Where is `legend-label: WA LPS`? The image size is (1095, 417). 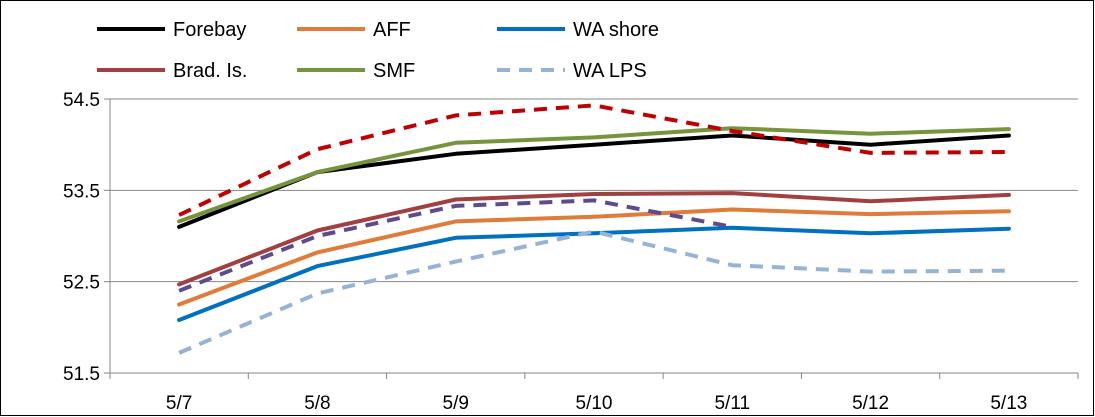
legend-label: WA LPS is located at coordinates (610, 71).